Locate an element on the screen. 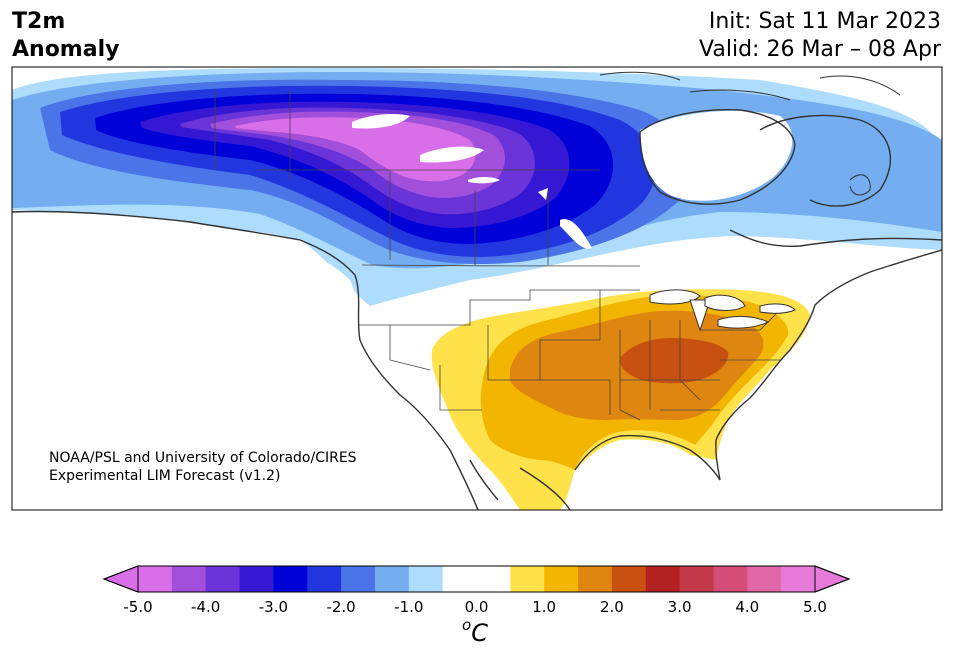  colorbar-tick-label: 2.0 is located at coordinates (611, 607).